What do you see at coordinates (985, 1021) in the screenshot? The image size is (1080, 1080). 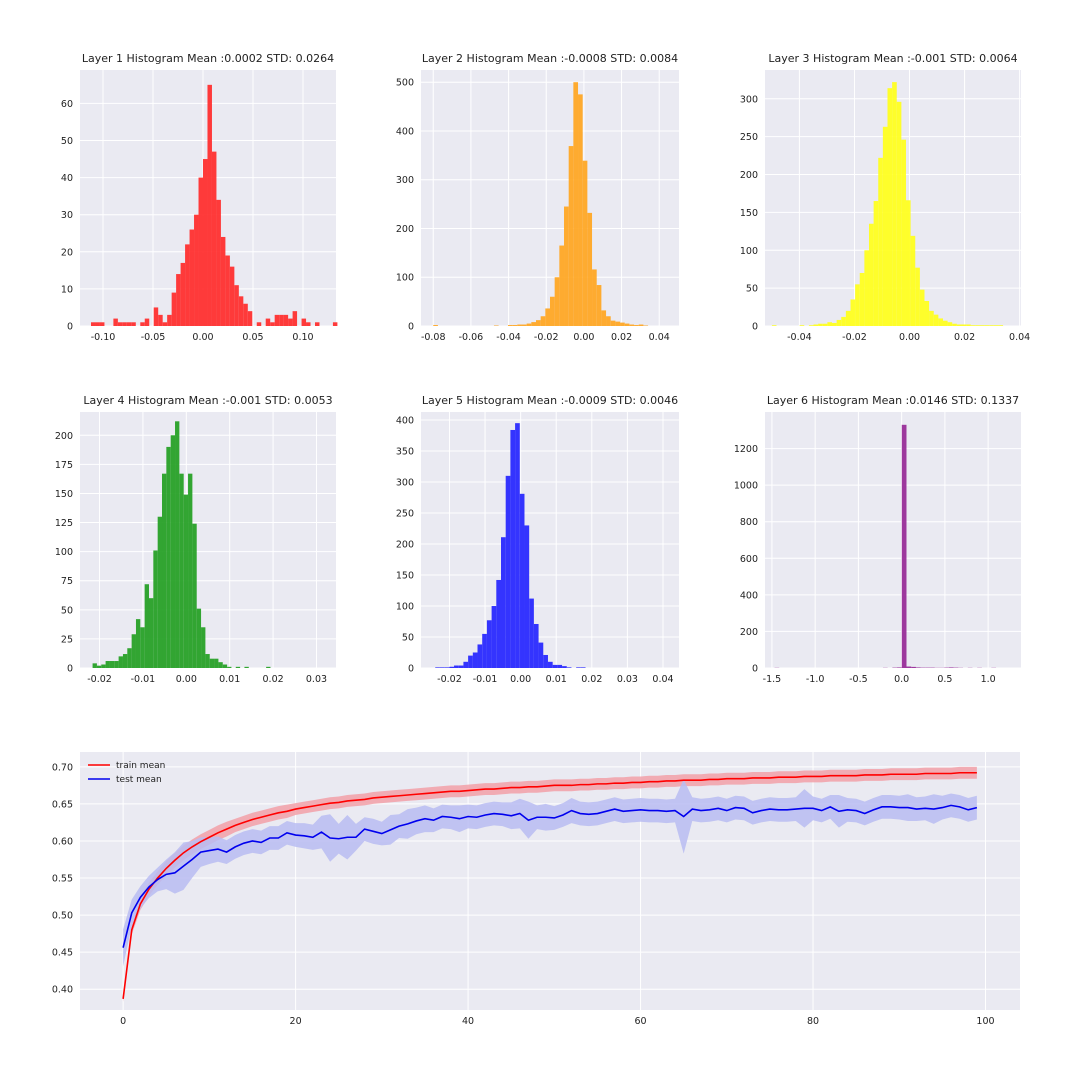 I see `x-tick-label: 100` at bounding box center [985, 1021].